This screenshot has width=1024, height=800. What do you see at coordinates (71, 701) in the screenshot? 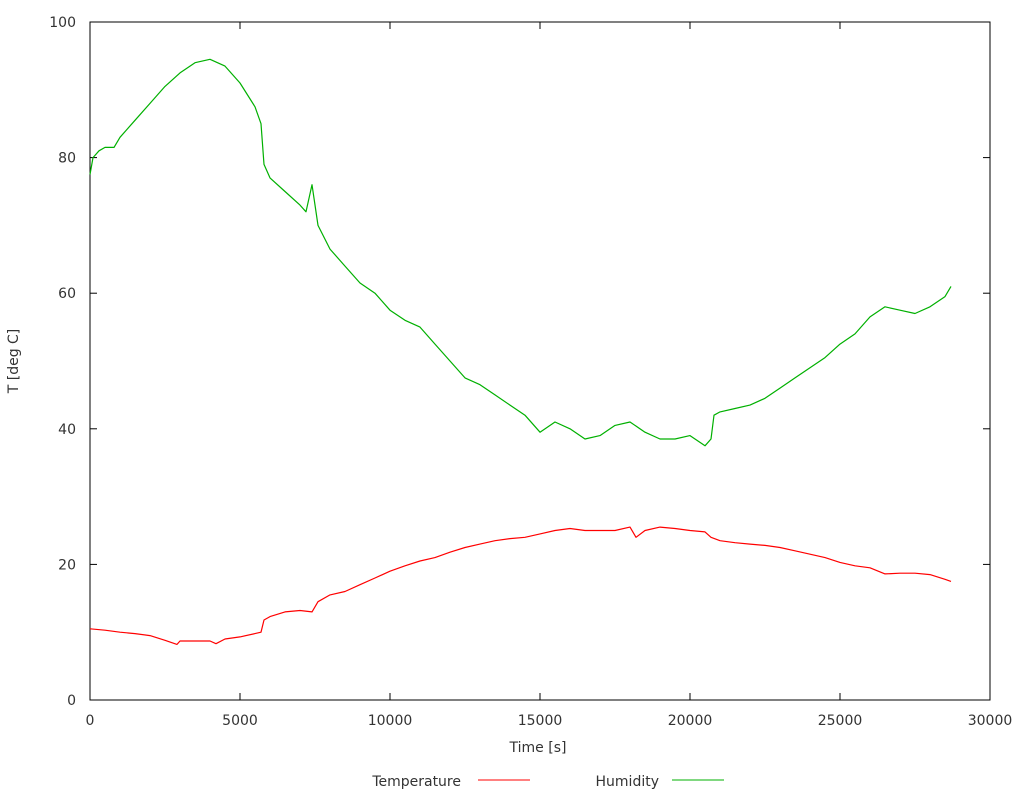
I see `y-tick-label: 0` at bounding box center [71, 701].